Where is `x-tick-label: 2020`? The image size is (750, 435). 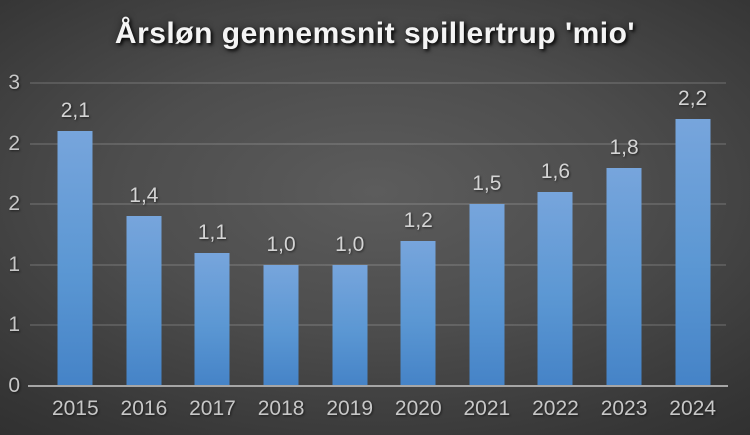
x-tick-label: 2020 is located at coordinates (418, 408).